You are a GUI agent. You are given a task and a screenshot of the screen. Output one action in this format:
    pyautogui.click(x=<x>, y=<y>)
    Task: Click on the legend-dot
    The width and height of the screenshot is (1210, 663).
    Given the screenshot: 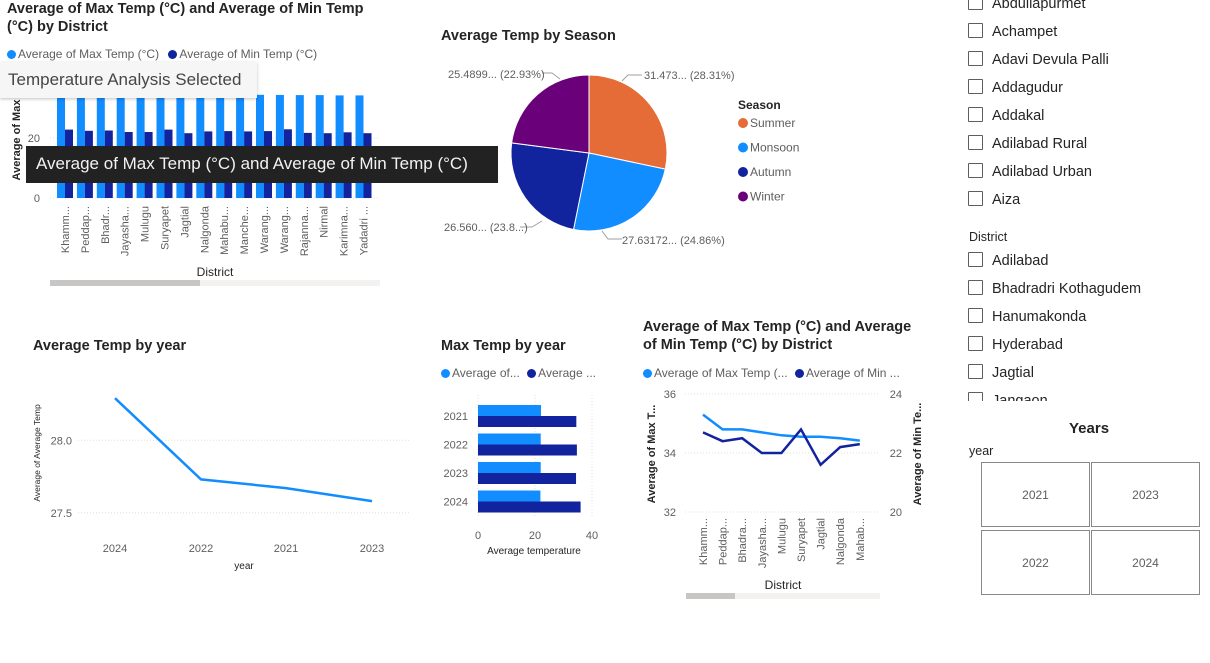 What is the action you would take?
    pyautogui.click(x=743, y=123)
    